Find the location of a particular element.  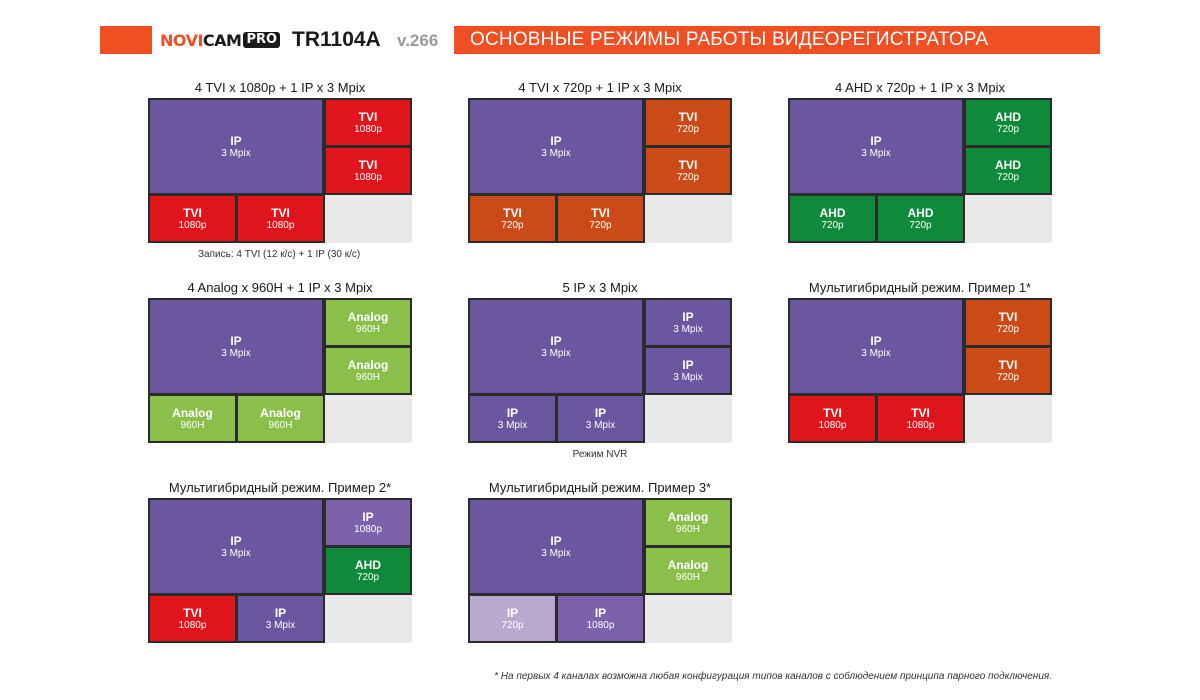

mode-note: Запись: 4 TVI (12 к/с) + 1 IP (30 к/с) is located at coordinates (279, 254).